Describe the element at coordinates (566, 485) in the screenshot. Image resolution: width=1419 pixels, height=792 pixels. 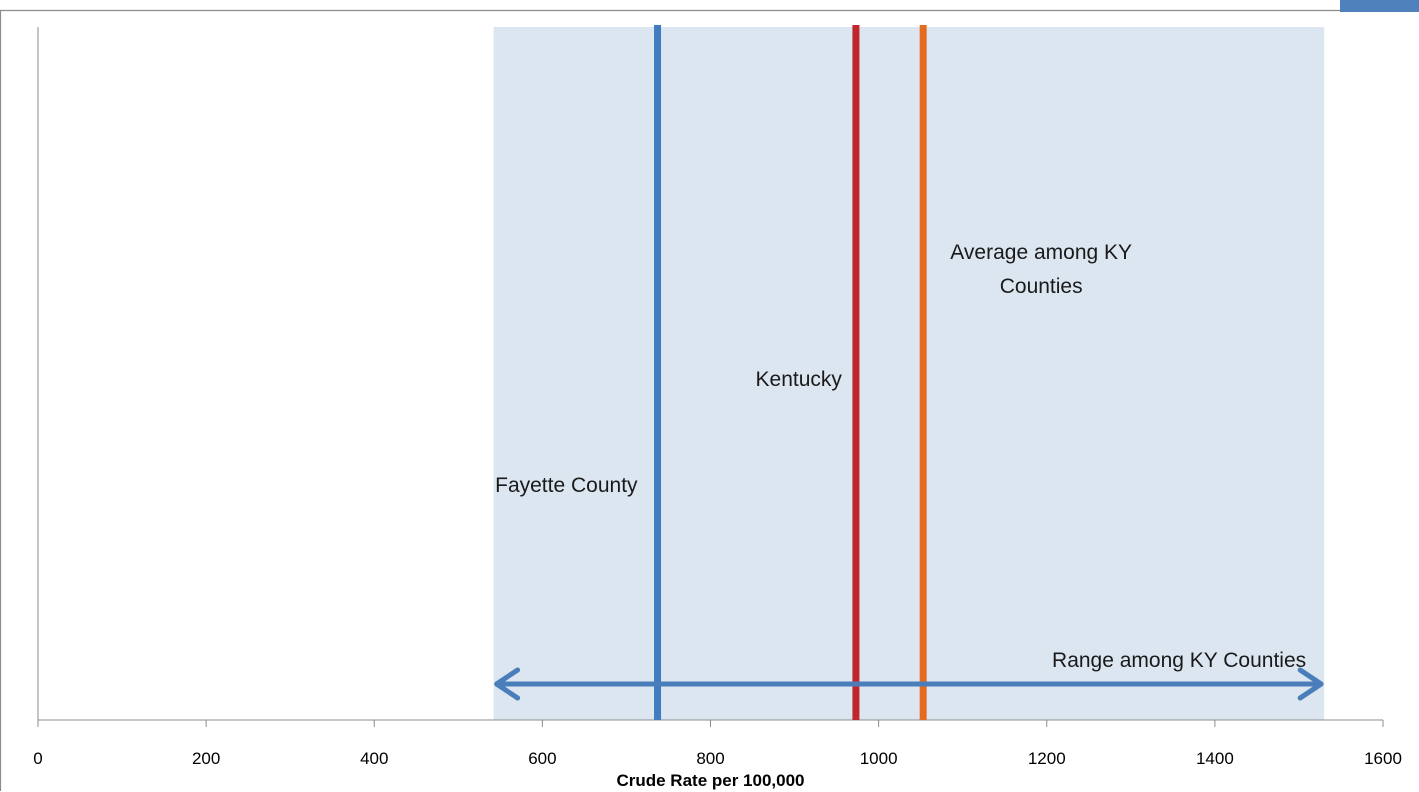
I see `fayette-label: Fayette County` at that location.